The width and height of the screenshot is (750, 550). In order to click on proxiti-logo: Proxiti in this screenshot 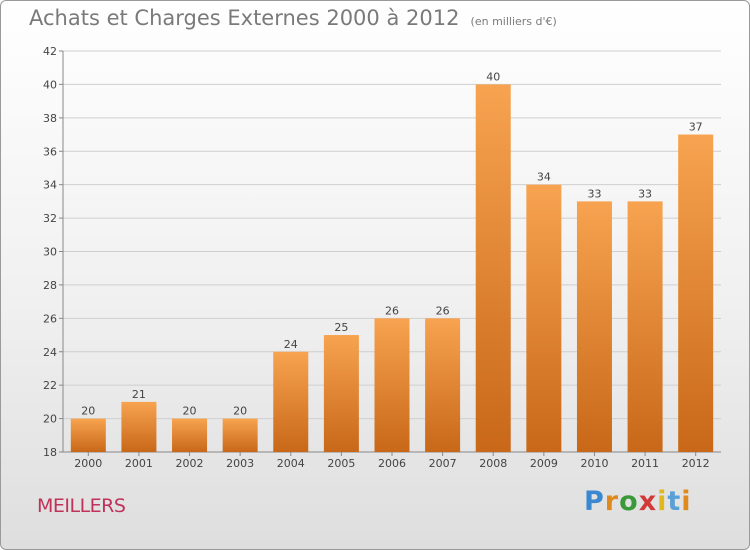, I will do `click(638, 501)`.